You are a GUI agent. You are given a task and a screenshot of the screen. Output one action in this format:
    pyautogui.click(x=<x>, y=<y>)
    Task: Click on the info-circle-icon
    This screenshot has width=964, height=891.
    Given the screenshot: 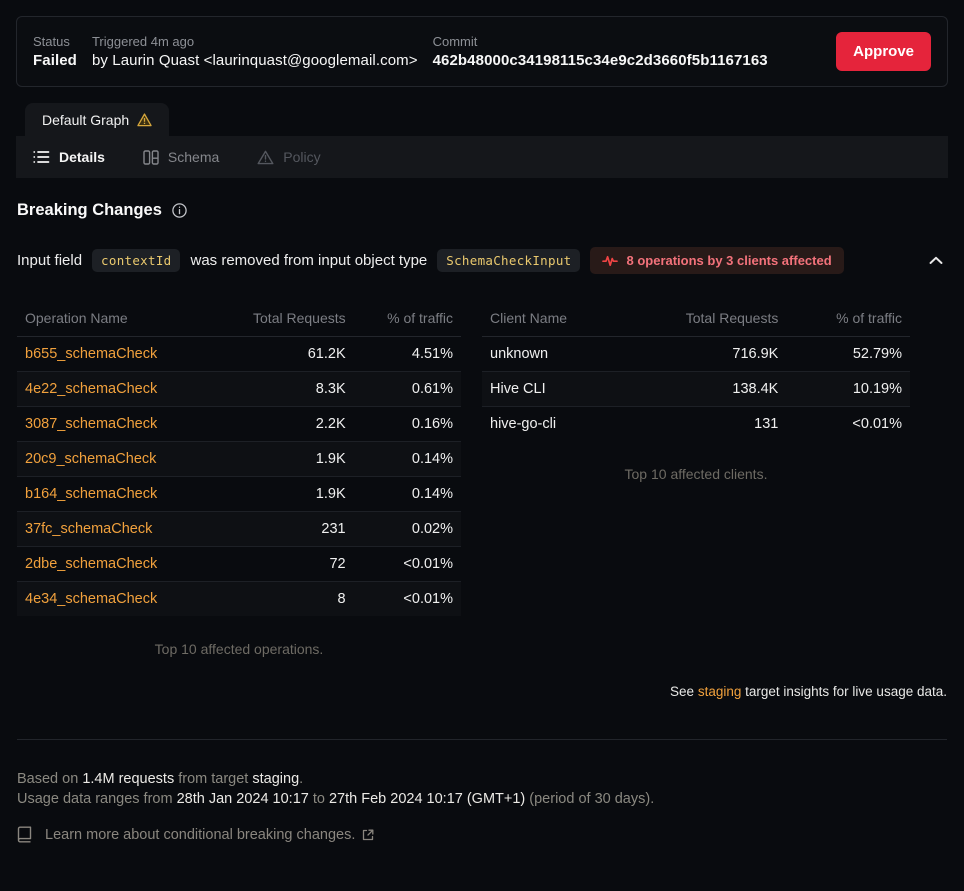 What is the action you would take?
    pyautogui.click(x=179, y=210)
    